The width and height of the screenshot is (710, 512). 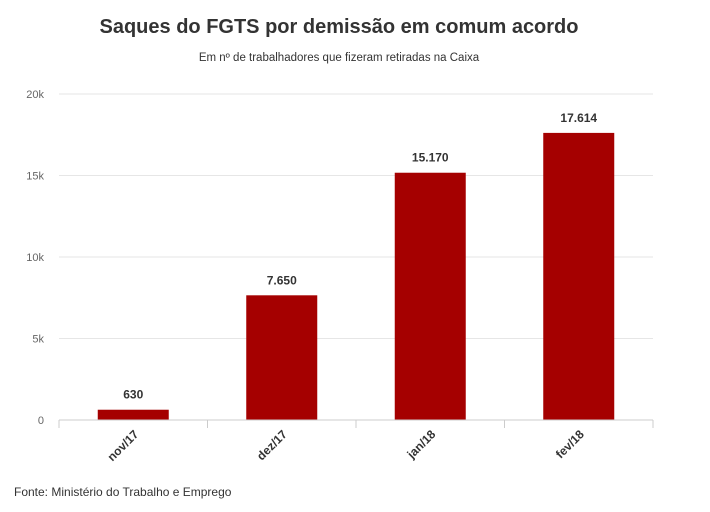 I want to click on y-tick-label: 10k, so click(x=35, y=258).